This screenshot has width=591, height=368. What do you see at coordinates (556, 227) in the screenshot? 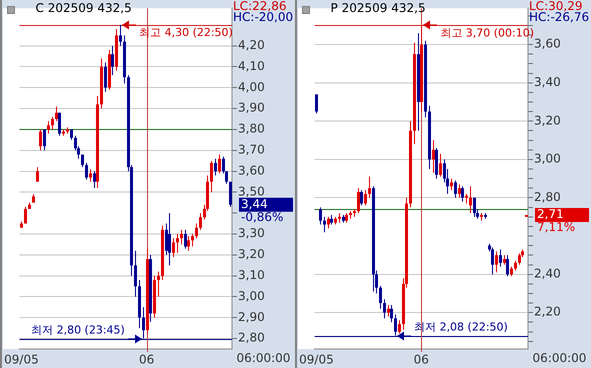
I see `text: 7,11%` at bounding box center [556, 227].